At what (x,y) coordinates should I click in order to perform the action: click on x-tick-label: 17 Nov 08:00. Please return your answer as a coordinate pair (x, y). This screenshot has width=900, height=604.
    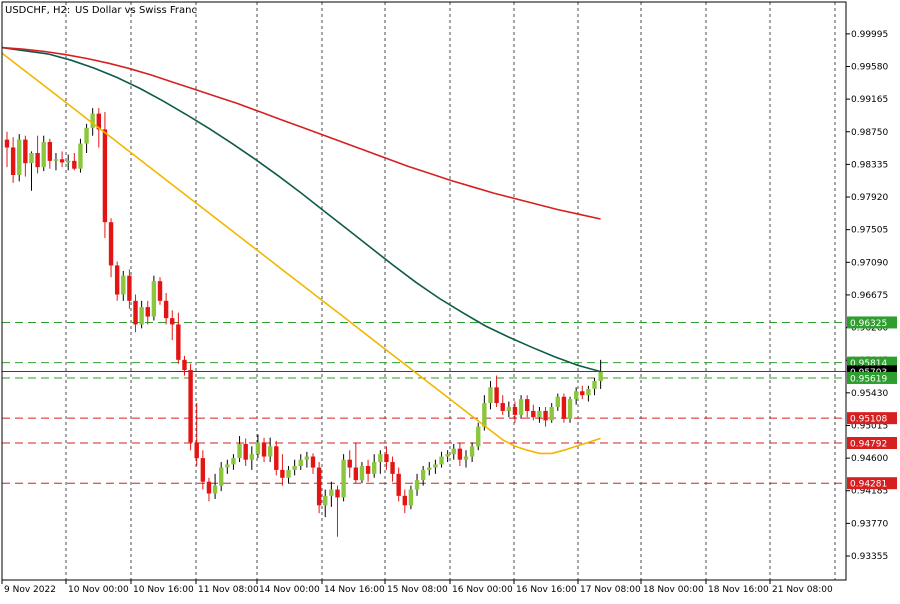
    Looking at the image, I should click on (610, 590).